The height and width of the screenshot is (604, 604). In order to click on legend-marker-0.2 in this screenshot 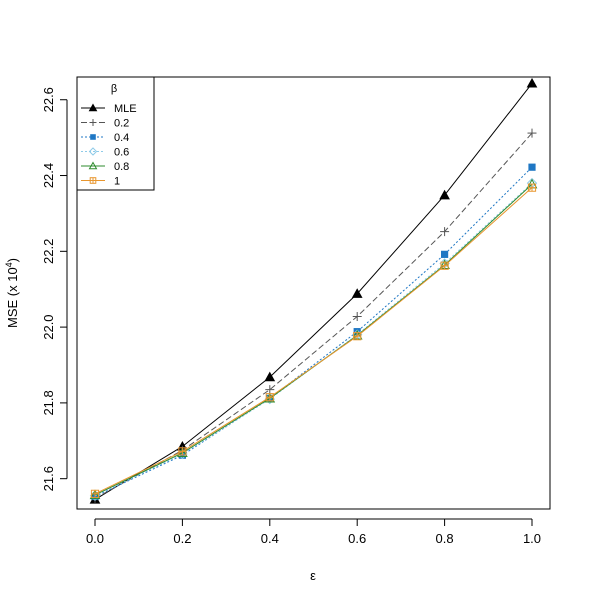, I will do `click(93, 122)`.